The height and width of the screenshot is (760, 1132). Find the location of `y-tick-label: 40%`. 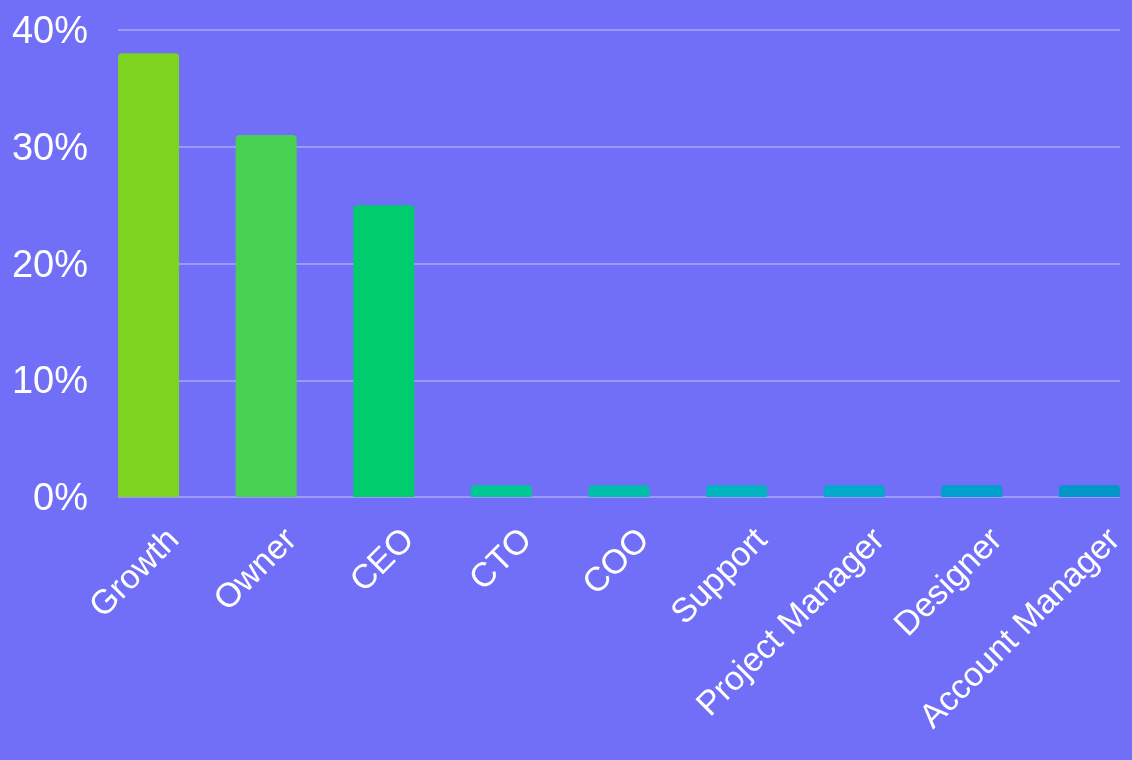

y-tick-label: 40% is located at coordinates (49, 30).